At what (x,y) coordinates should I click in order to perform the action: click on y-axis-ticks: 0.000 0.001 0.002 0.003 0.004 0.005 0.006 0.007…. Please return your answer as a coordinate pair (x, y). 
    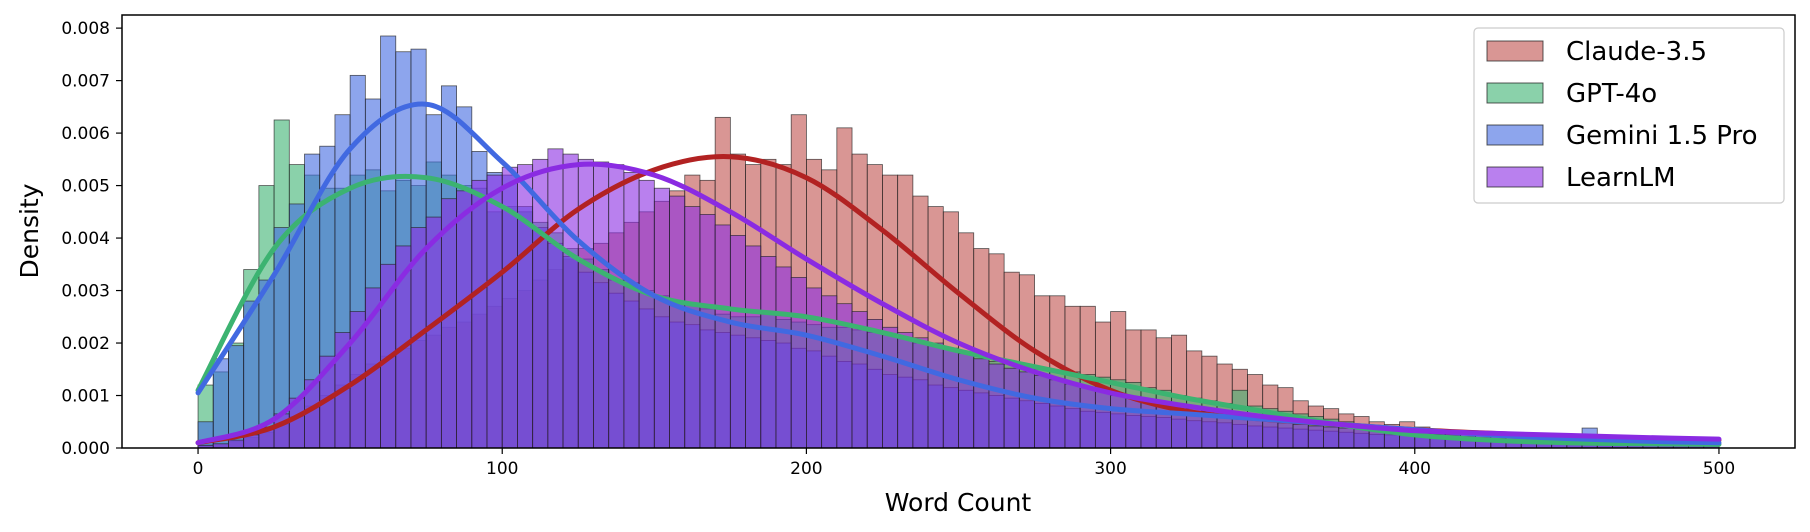
    Looking at the image, I should click on (91, 239).